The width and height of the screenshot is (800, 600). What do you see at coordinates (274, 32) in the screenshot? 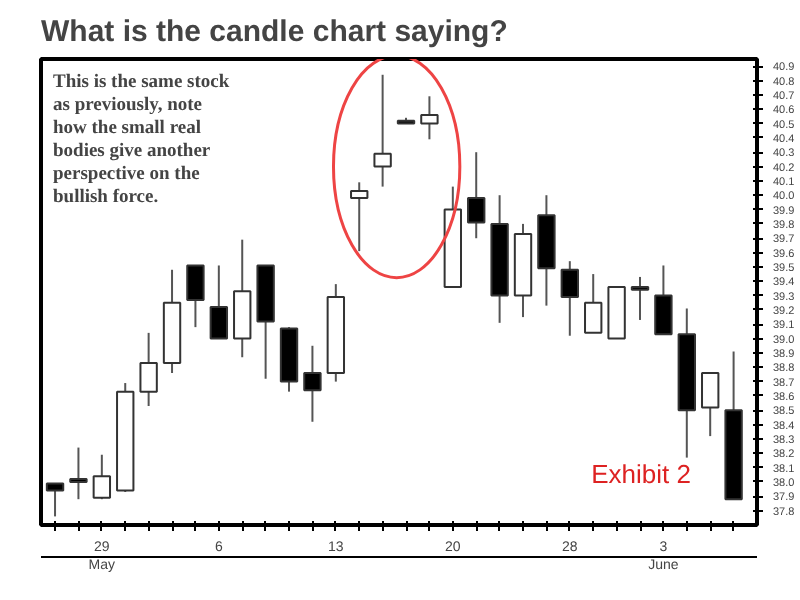
I see `chart-title: What is the candle chart saying?` at bounding box center [274, 32].